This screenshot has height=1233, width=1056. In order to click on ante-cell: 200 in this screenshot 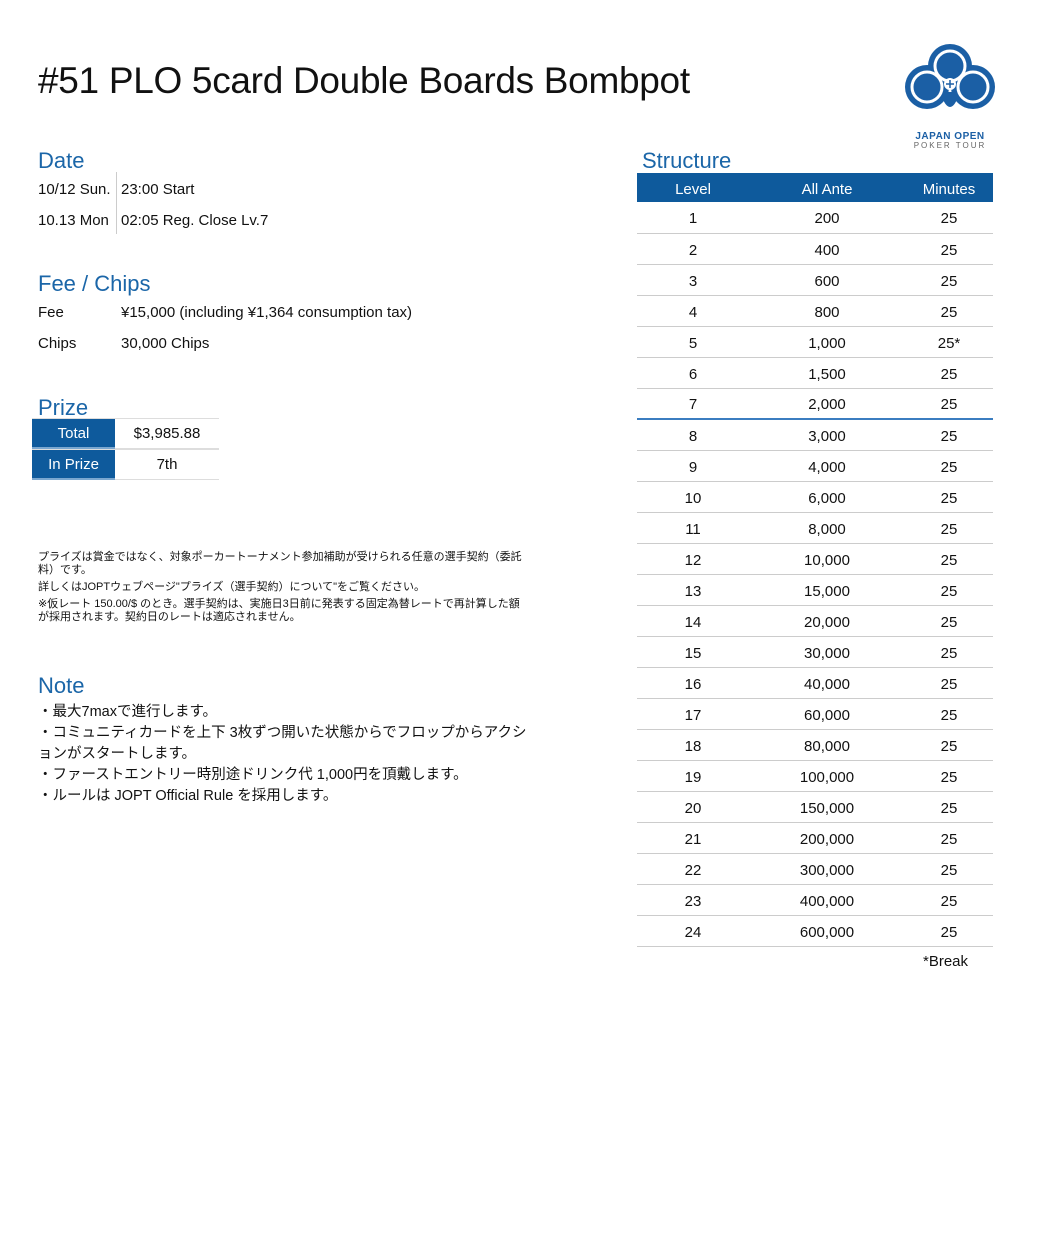, I will do `click(827, 218)`.